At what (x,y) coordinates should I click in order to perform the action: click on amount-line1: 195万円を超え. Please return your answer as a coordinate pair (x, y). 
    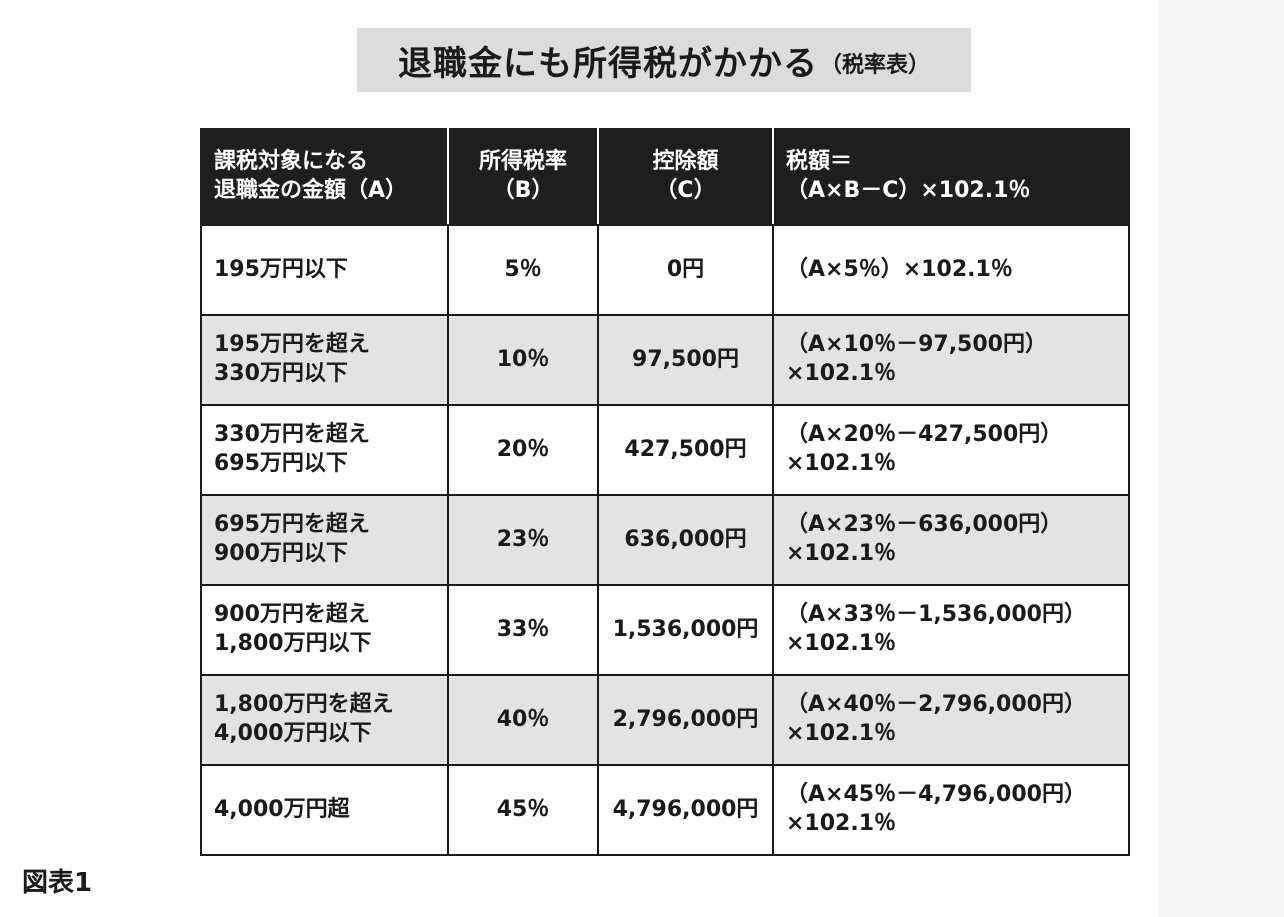
    Looking at the image, I should click on (292, 345).